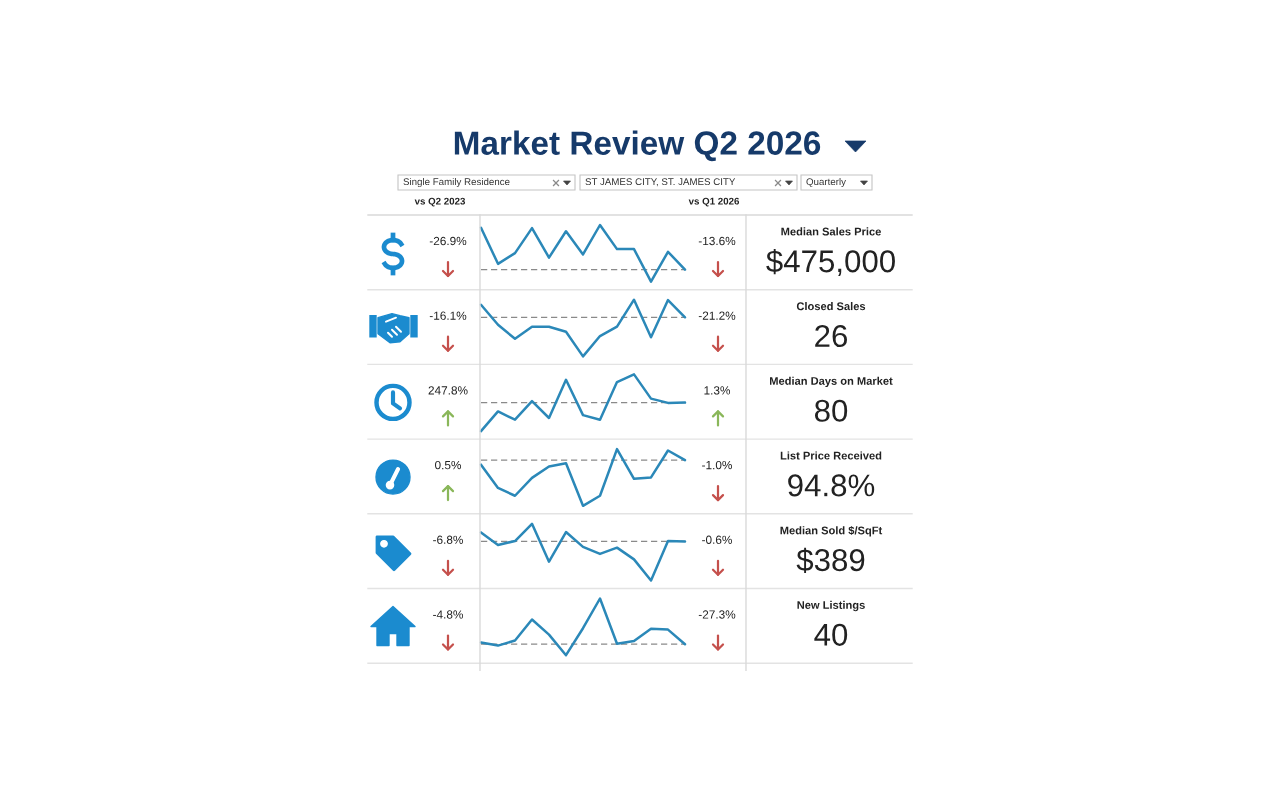 The height and width of the screenshot is (800, 1280). I want to click on text: 94.8%, so click(831, 485).